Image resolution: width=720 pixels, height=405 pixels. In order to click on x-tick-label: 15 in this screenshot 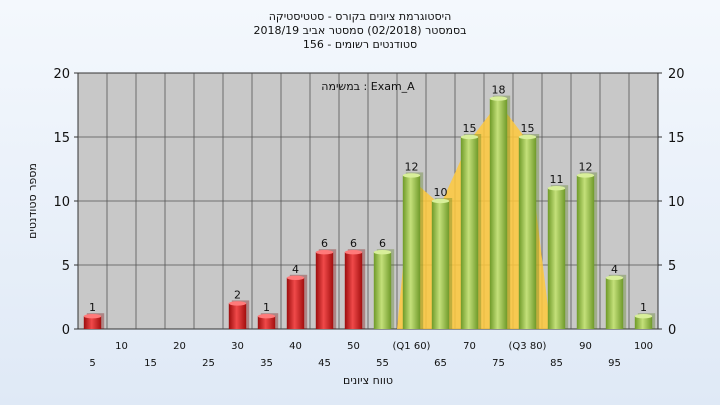, I will do `click(150, 363)`.